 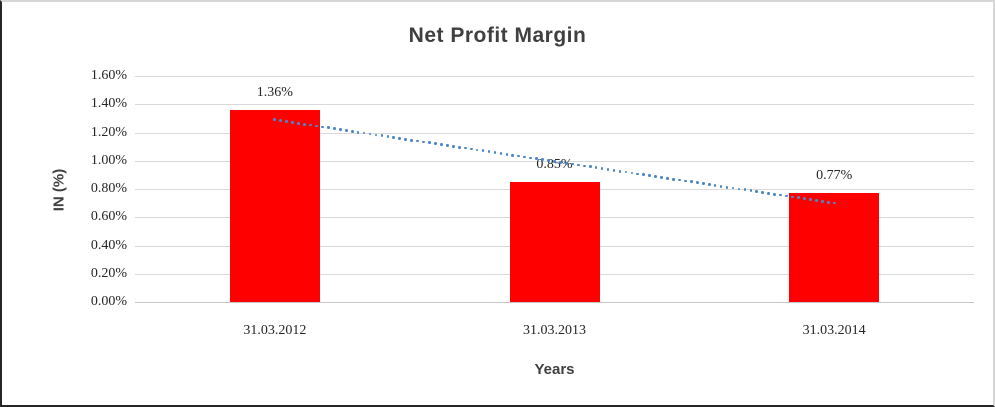 I want to click on x-axis-title: Years, so click(x=554, y=369).